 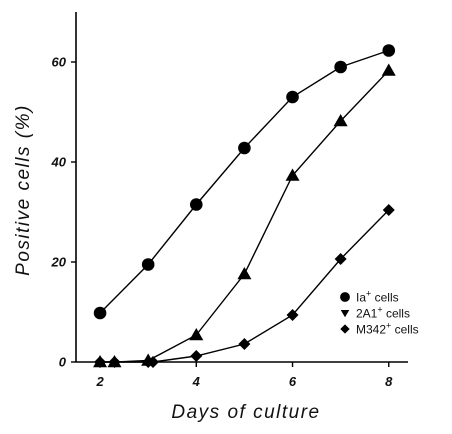 What do you see at coordinates (383, 313) in the screenshot?
I see `legend-label: 2A1+ cells` at bounding box center [383, 313].